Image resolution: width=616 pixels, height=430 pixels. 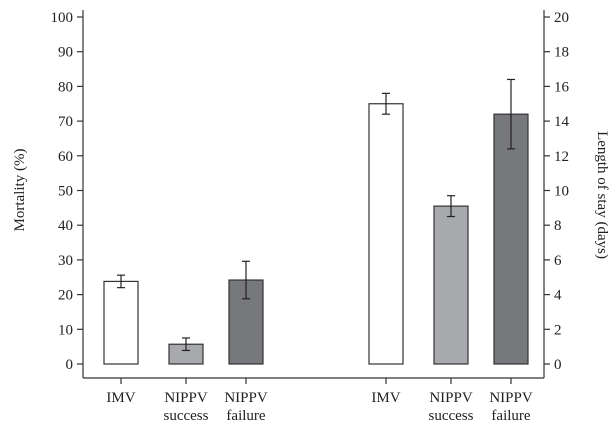 What do you see at coordinates (65, 53) in the screenshot?
I see `left-tick-label: 90` at bounding box center [65, 53].